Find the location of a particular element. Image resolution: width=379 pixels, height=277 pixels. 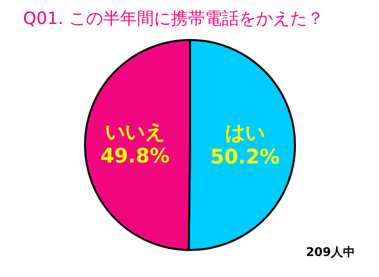

text: 209人中 is located at coordinates (330, 252).